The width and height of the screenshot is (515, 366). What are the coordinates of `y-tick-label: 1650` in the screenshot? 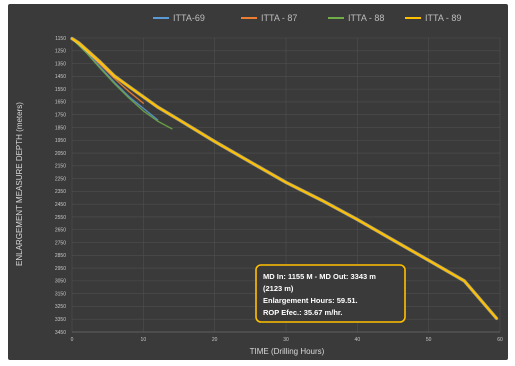 It's located at (60, 103).